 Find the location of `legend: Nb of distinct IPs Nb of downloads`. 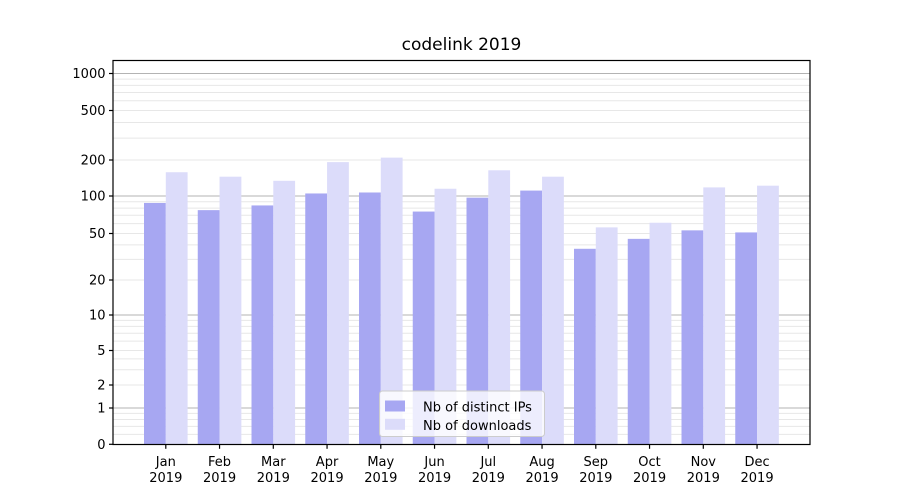

legend: Nb of distinct IPs Nb of downloads is located at coordinates (462, 413).